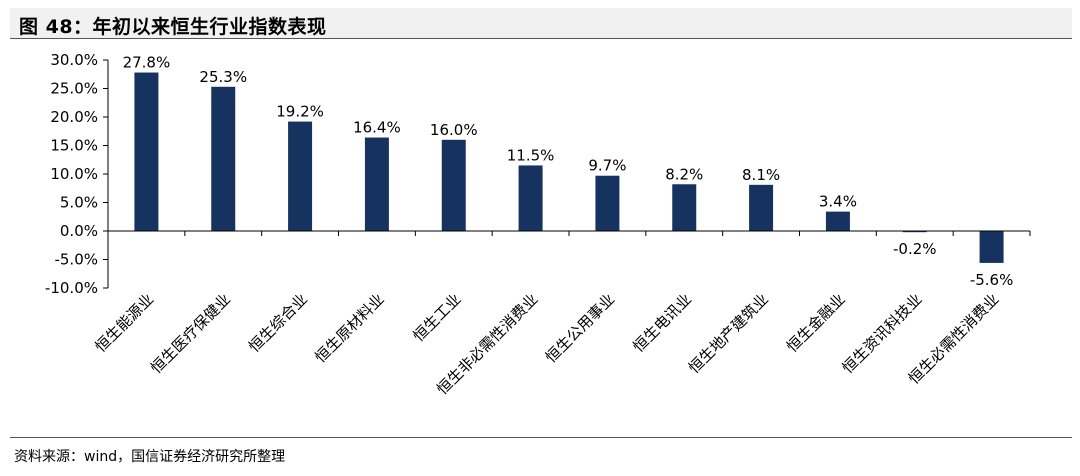 This screenshot has height=476, width=1080. What do you see at coordinates (173, 27) in the screenshot?
I see `chart-title: 图 48：年初以来恒生行业指数表现` at bounding box center [173, 27].